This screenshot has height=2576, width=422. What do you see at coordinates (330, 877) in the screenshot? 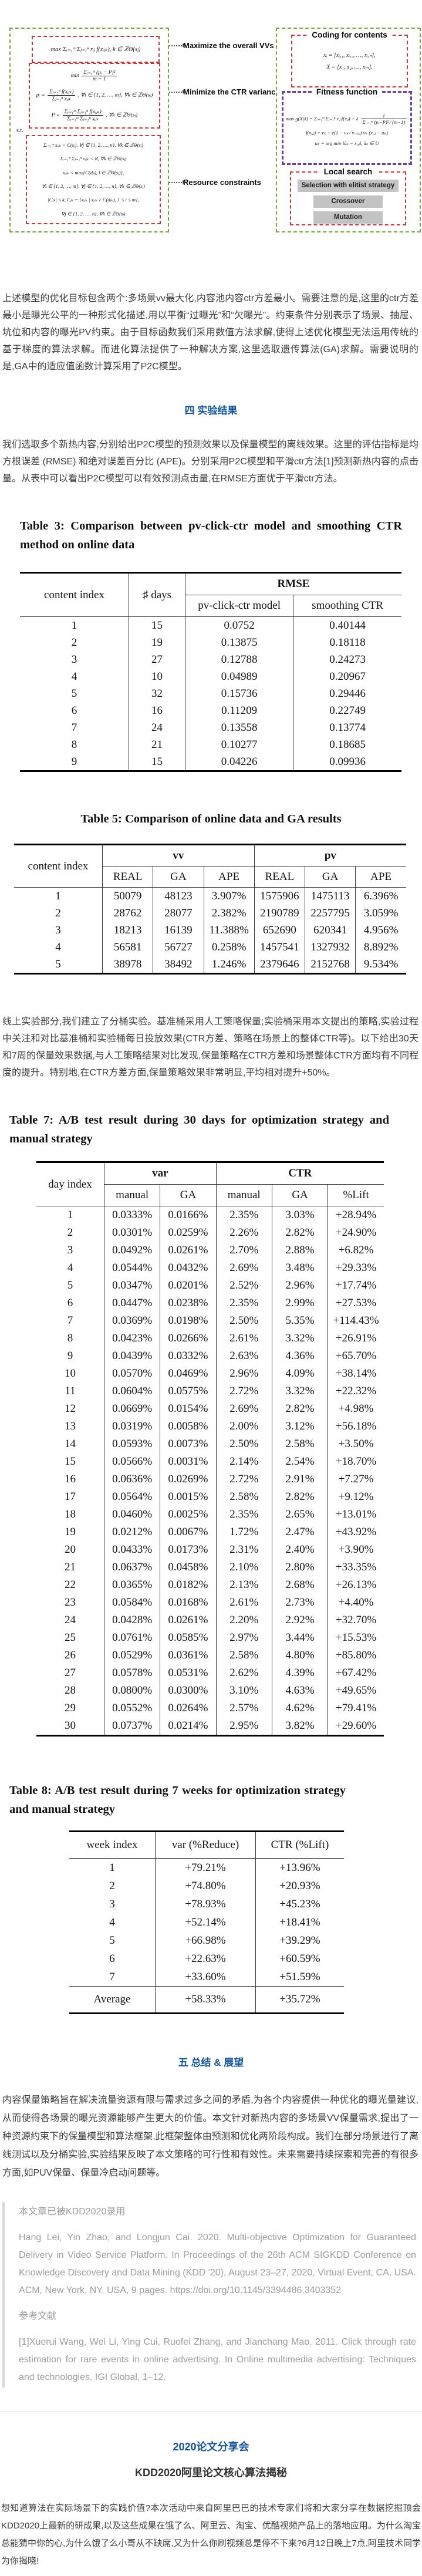
I see `table5-subheader: GA` at bounding box center [330, 877].